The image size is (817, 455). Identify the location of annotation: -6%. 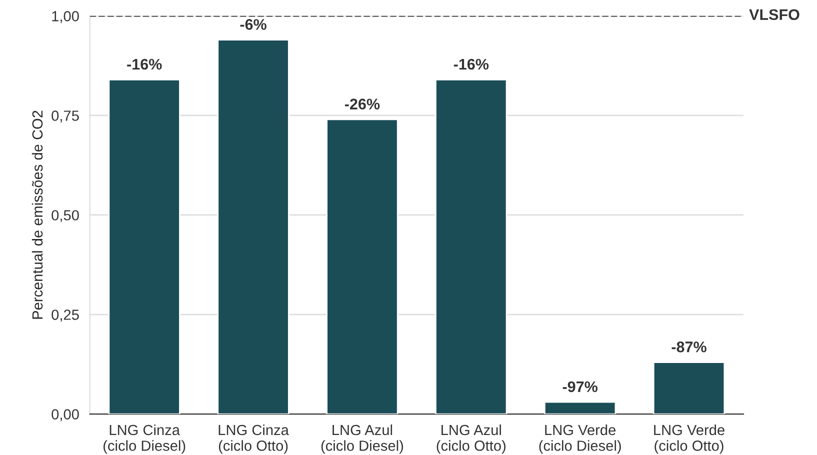
(253, 24).